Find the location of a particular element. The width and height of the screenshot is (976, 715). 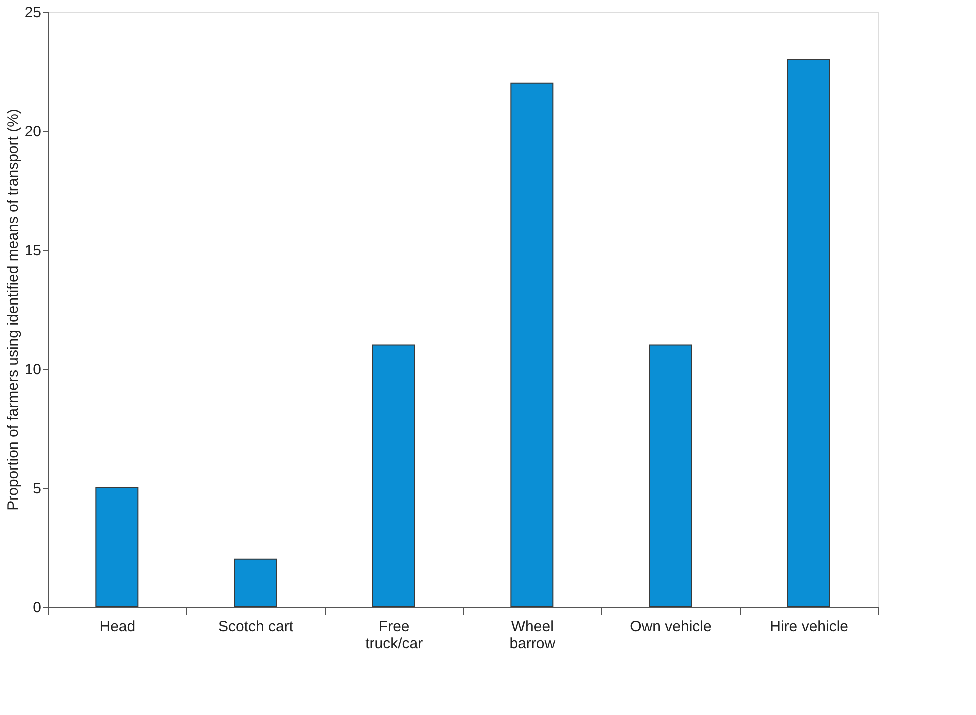

x-tick-label: Wheel barrow is located at coordinates (533, 635).